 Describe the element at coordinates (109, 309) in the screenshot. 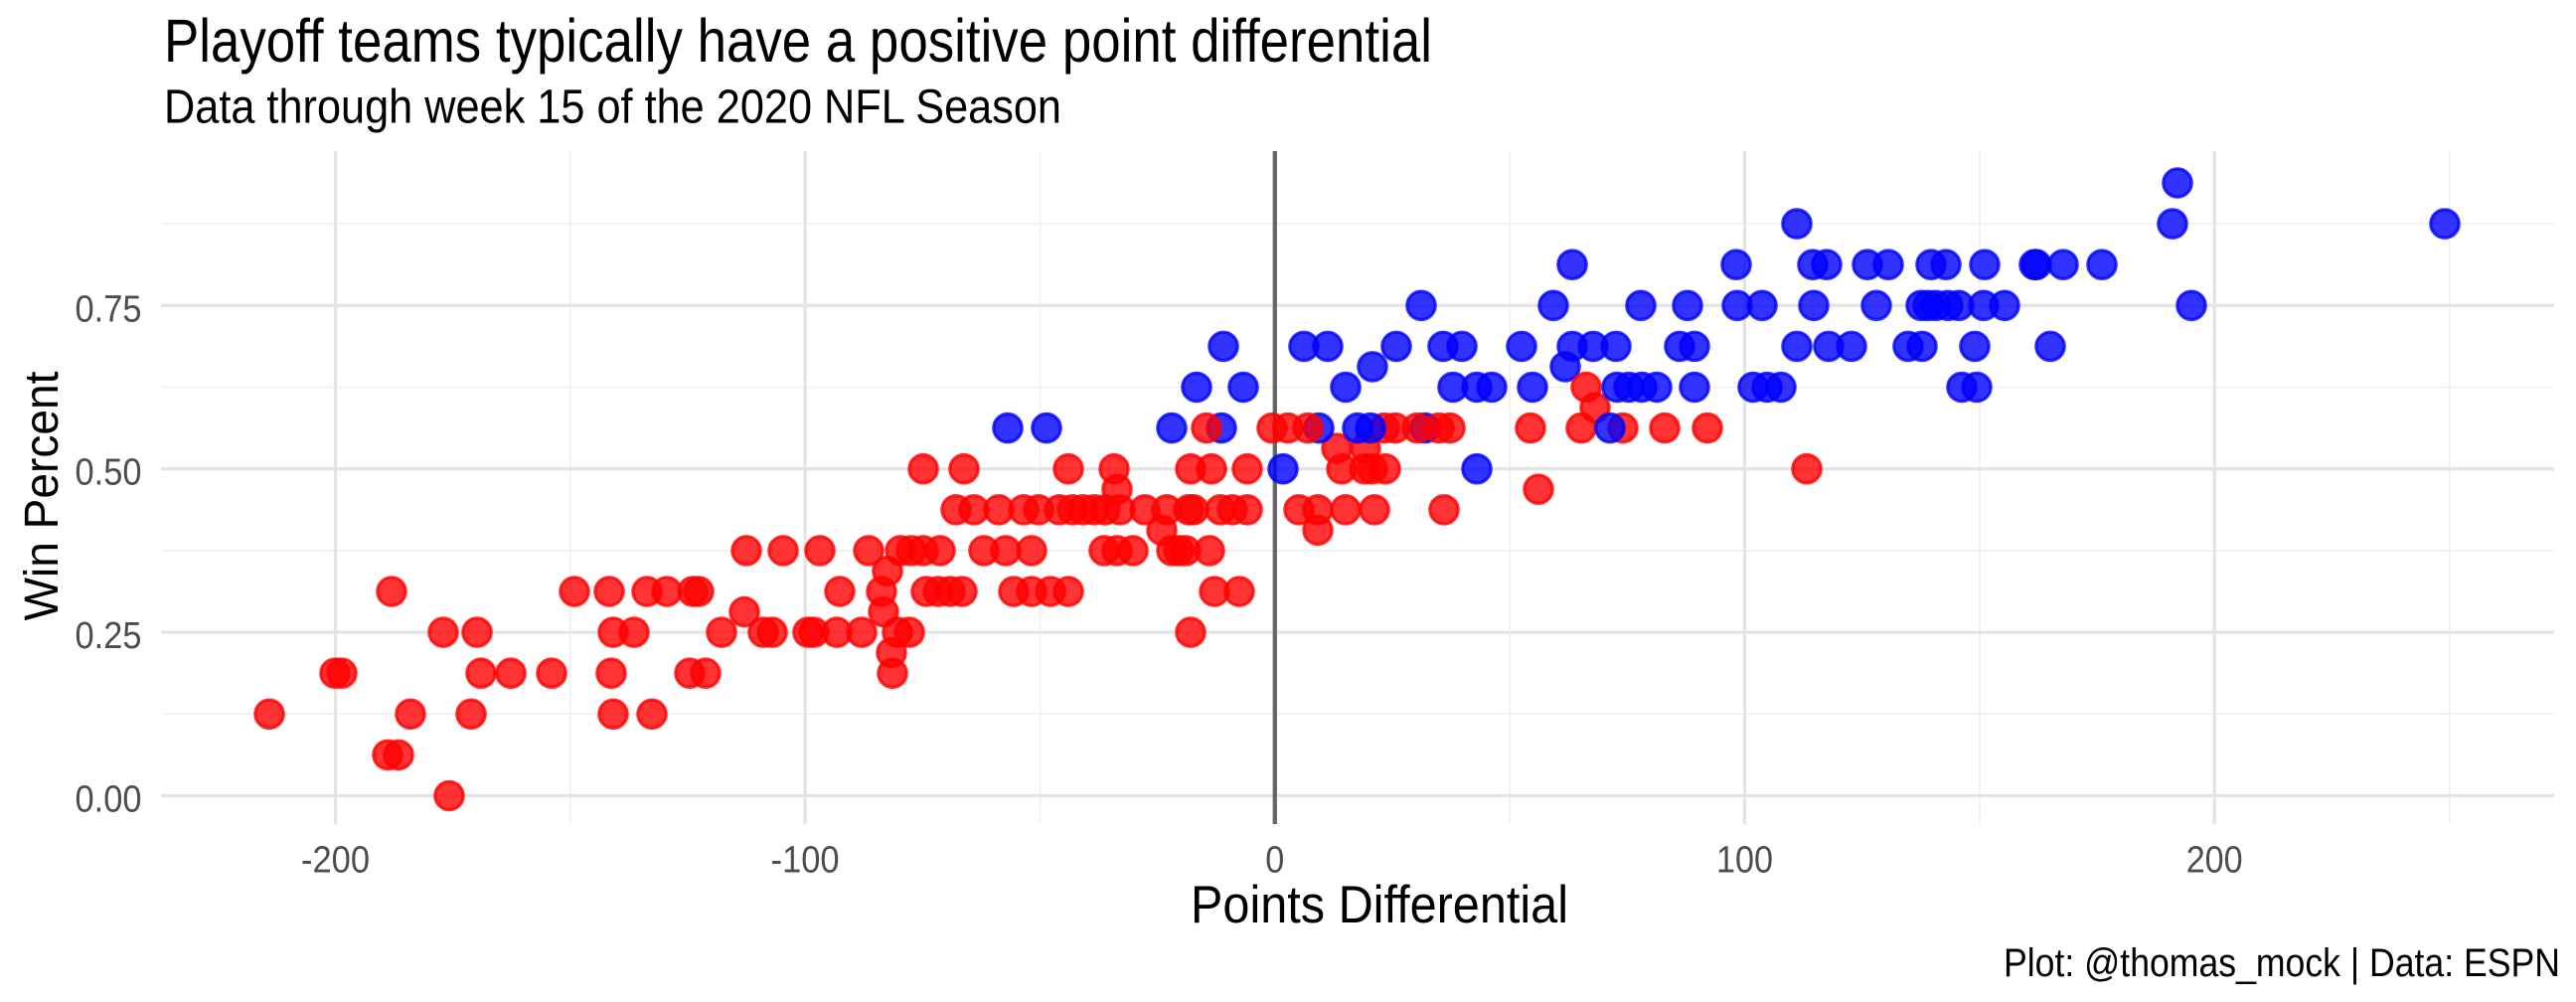

I see `svg-text: 0.75` at that location.